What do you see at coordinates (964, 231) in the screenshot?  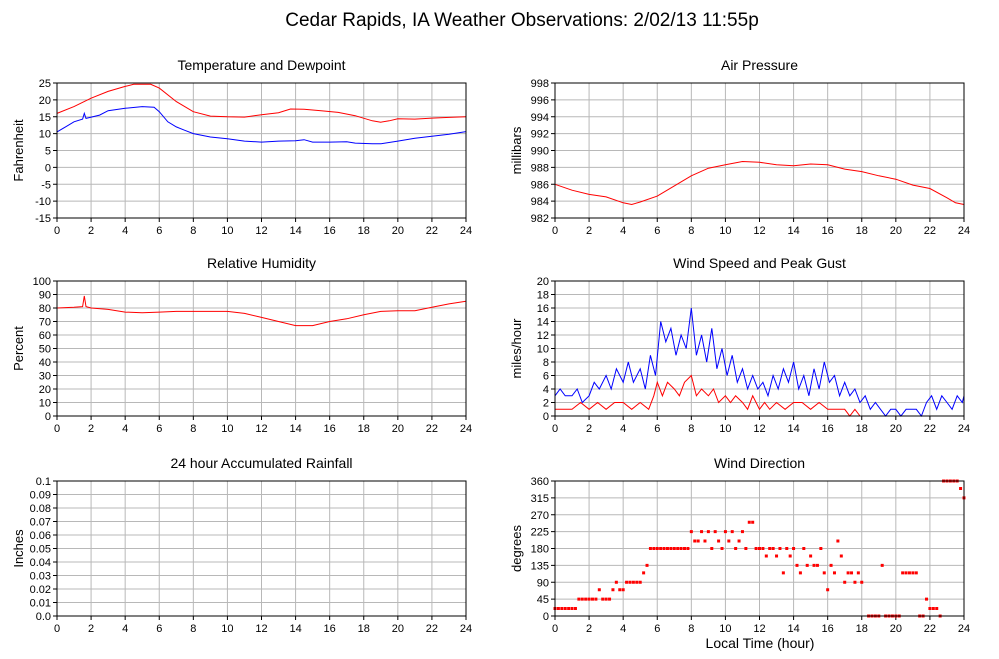 I see `chart-1-xtick-label-12: 24` at bounding box center [964, 231].